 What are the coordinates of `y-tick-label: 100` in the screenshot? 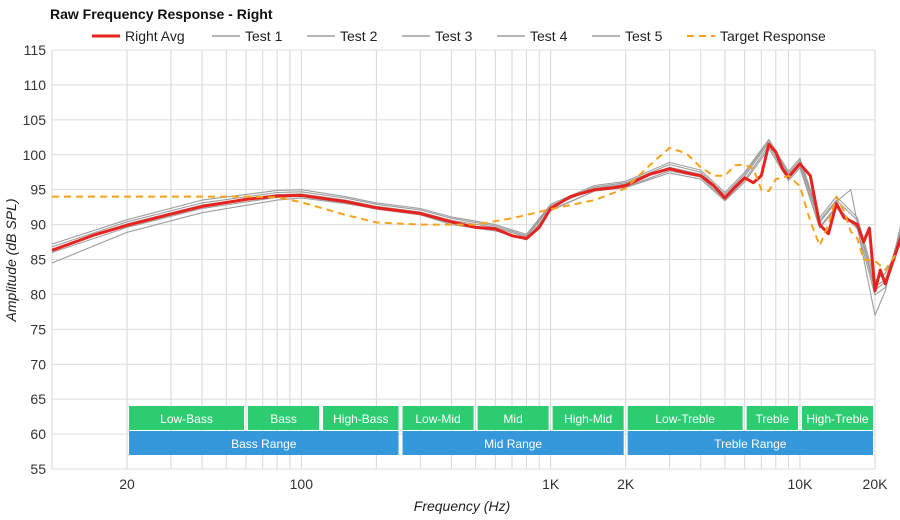 It's located at (35, 155).